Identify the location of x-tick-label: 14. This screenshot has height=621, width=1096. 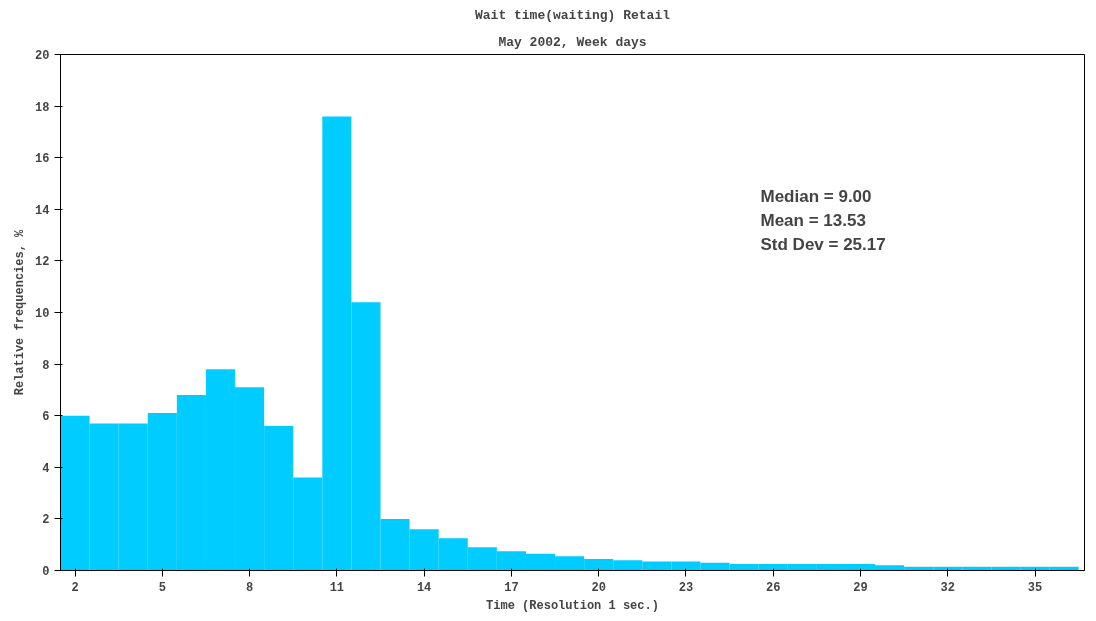
(424, 587).